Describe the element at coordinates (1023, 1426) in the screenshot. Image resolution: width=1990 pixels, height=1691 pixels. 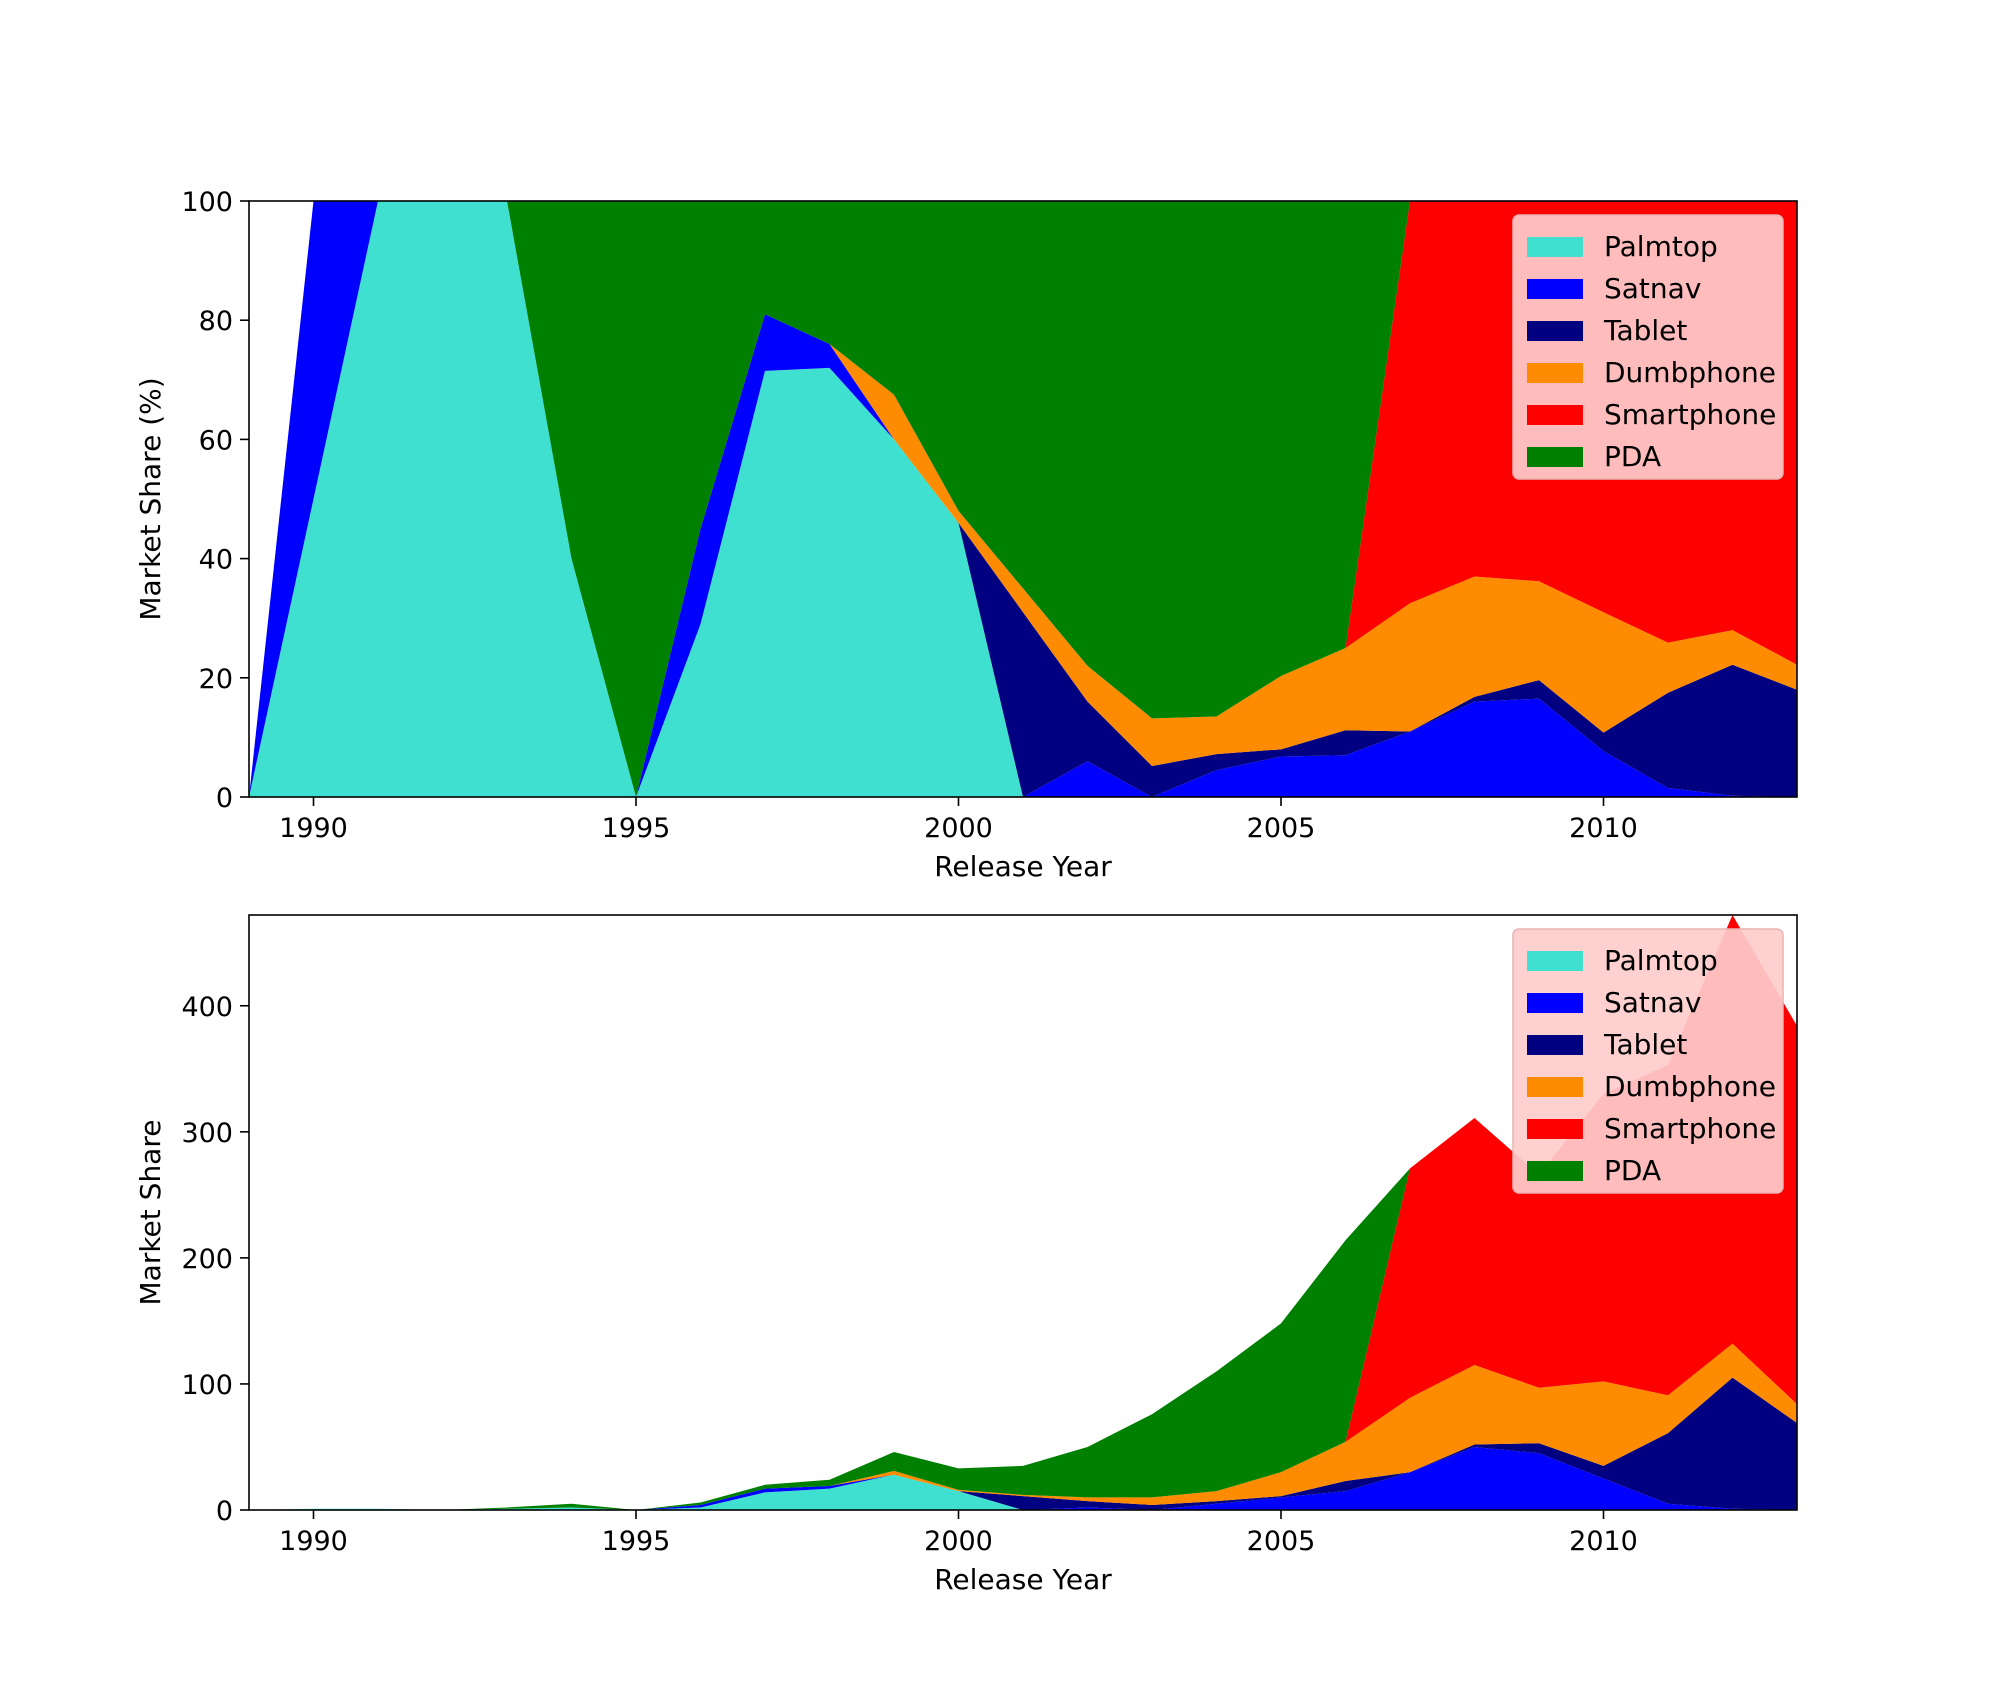
I see `area-dumbphone` at that location.